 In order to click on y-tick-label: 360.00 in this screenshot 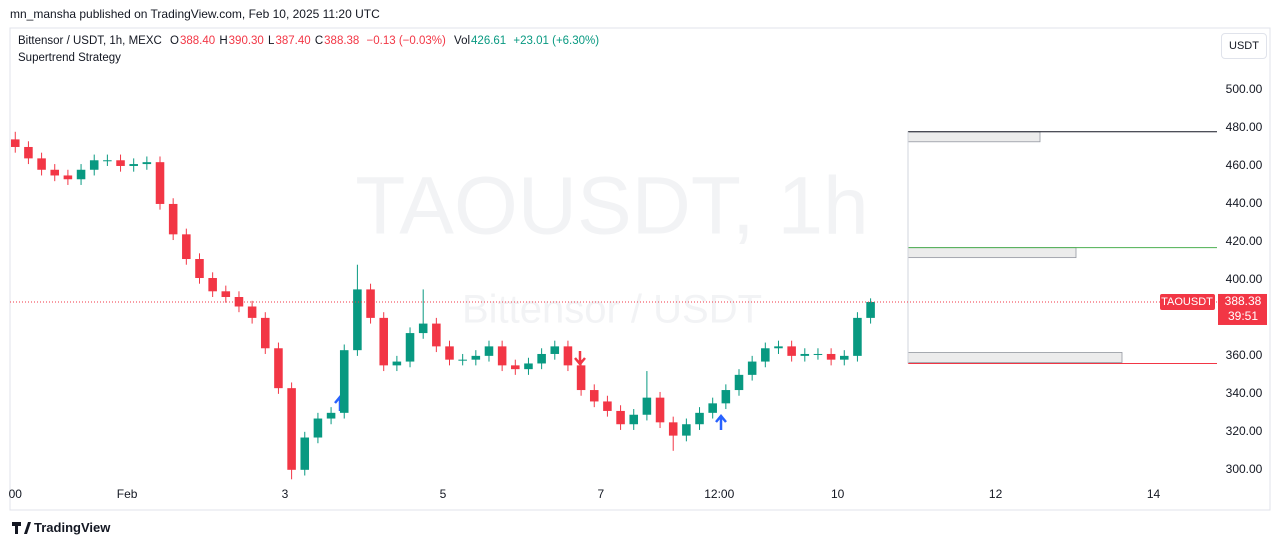, I will do `click(1244, 355)`.